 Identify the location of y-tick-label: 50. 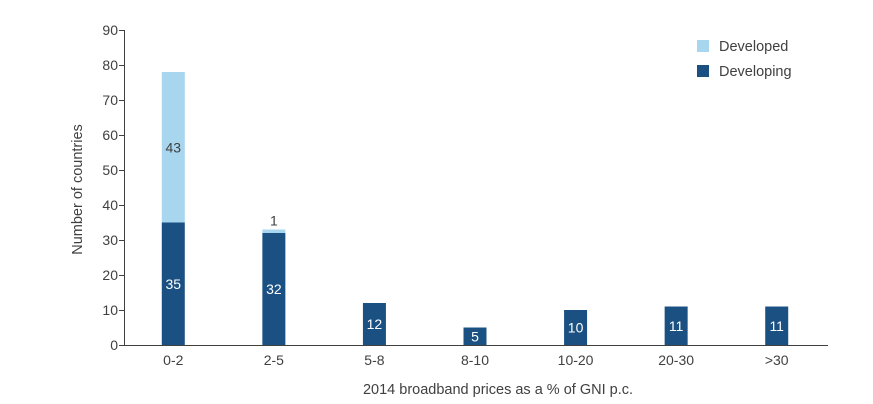
(110, 170).